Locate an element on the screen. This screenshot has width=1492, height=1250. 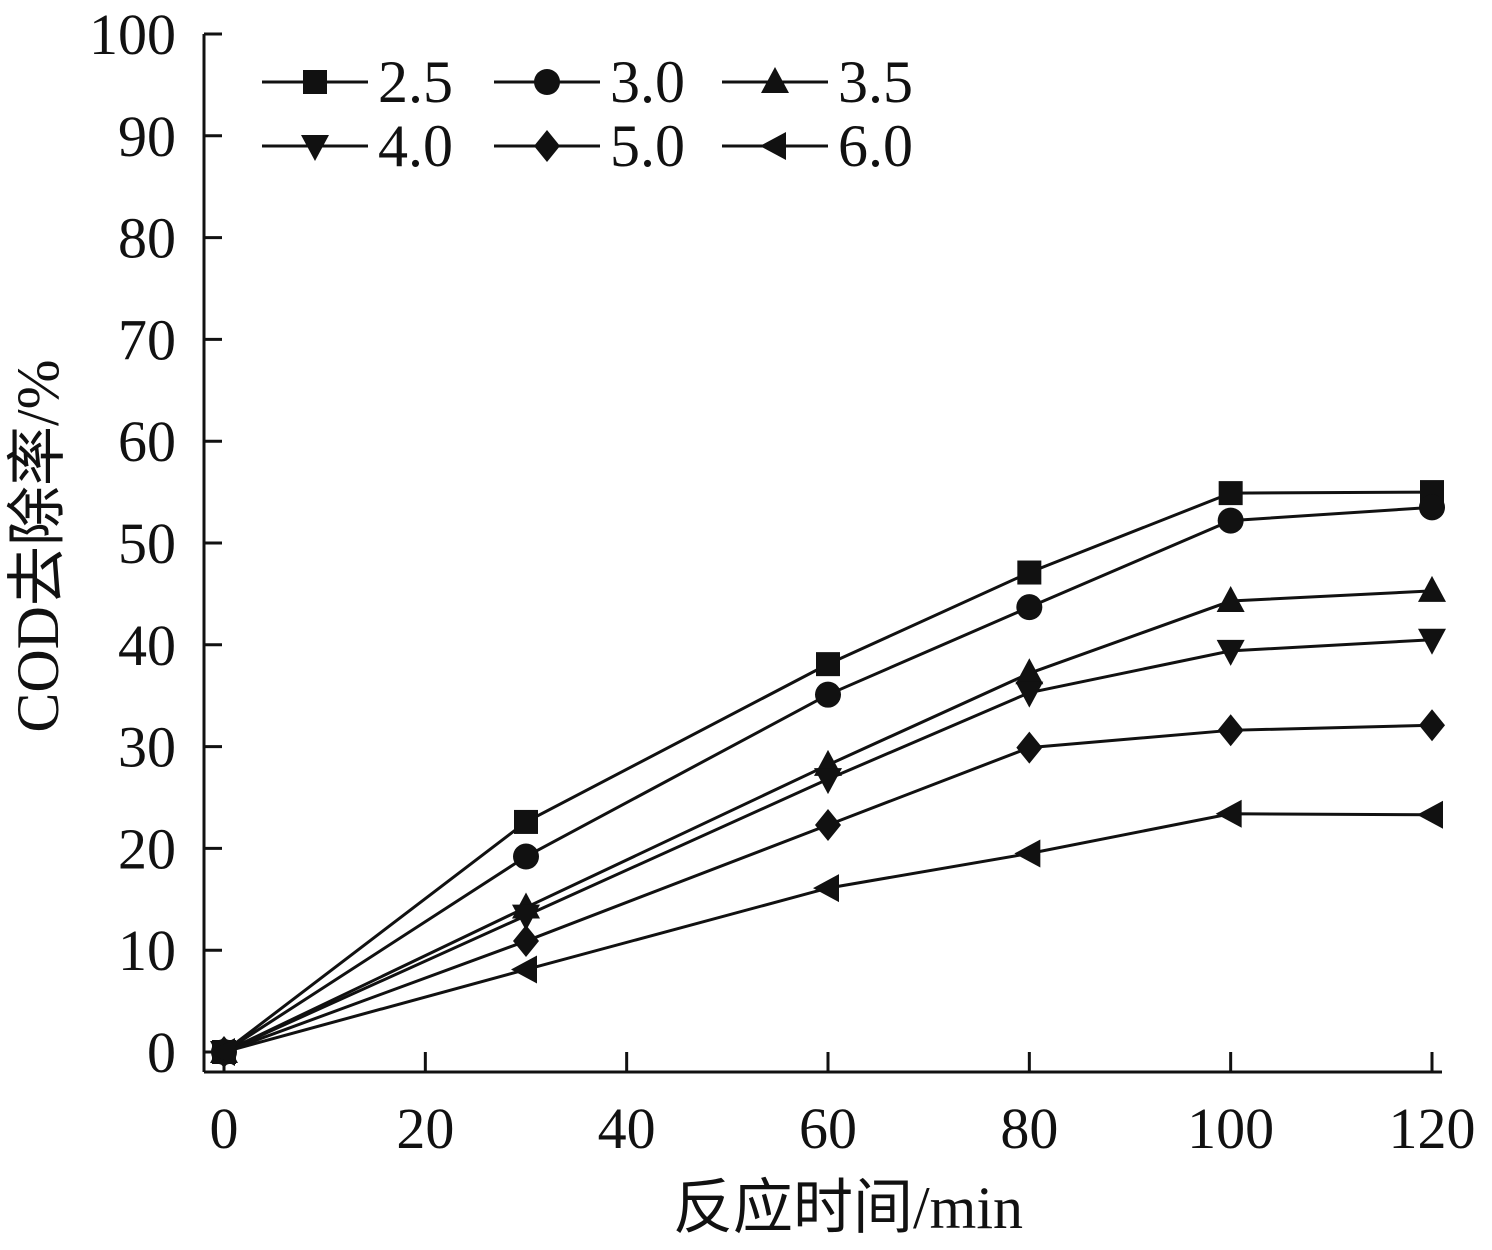
x-tick-label: 100 is located at coordinates (1230, 1128).